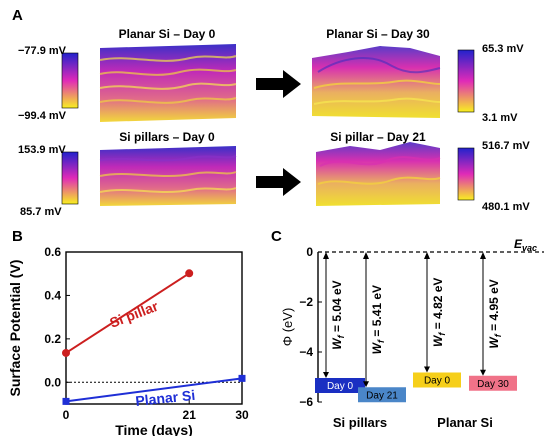 The height and width of the screenshot is (436, 550). I want to click on group-label-planar-si: Planar Si, so click(465, 422).